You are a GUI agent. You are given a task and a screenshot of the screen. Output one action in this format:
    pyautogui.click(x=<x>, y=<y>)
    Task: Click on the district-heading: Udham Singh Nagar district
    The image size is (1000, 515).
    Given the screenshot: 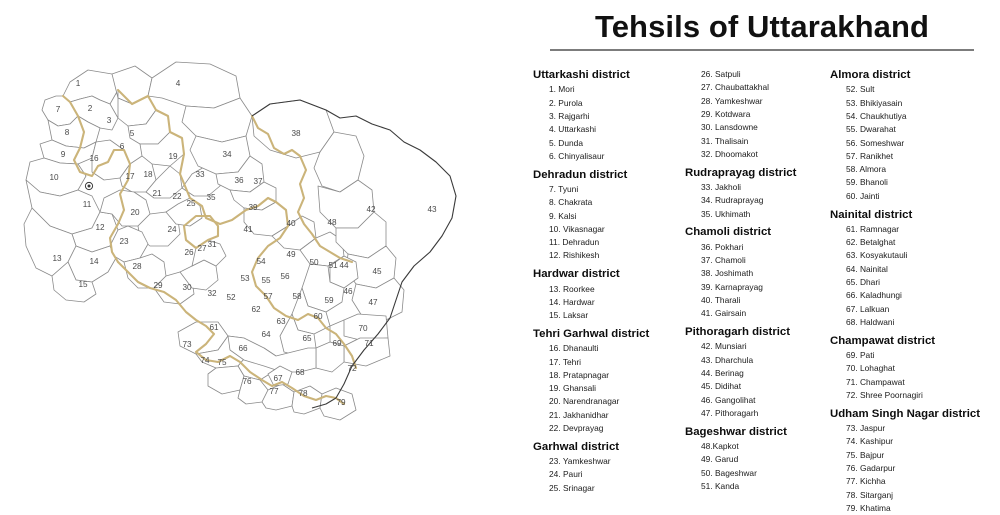 What is the action you would take?
    pyautogui.click(x=905, y=413)
    